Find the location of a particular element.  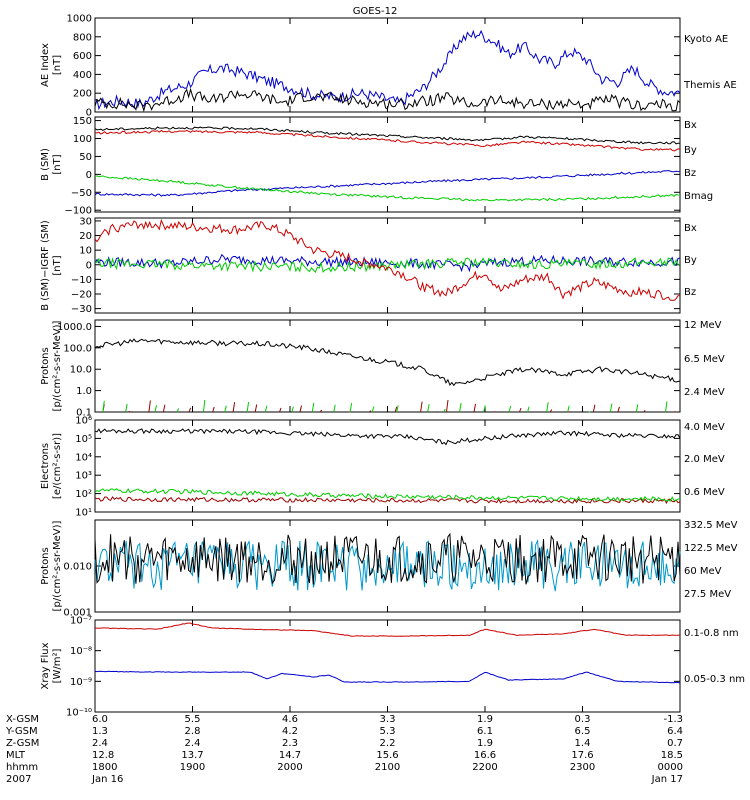

y-tick-label: 10⁻⁷ is located at coordinates (81, 621).